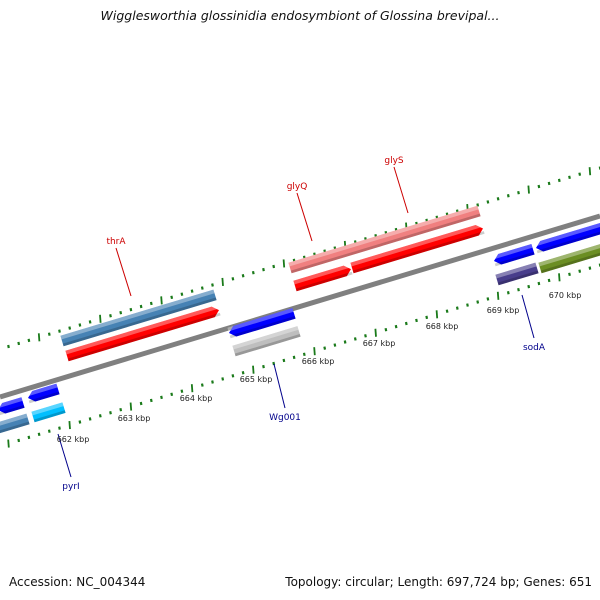  What do you see at coordinates (394, 161) in the screenshot?
I see `glyS-gene-label: glyS` at bounding box center [394, 161].